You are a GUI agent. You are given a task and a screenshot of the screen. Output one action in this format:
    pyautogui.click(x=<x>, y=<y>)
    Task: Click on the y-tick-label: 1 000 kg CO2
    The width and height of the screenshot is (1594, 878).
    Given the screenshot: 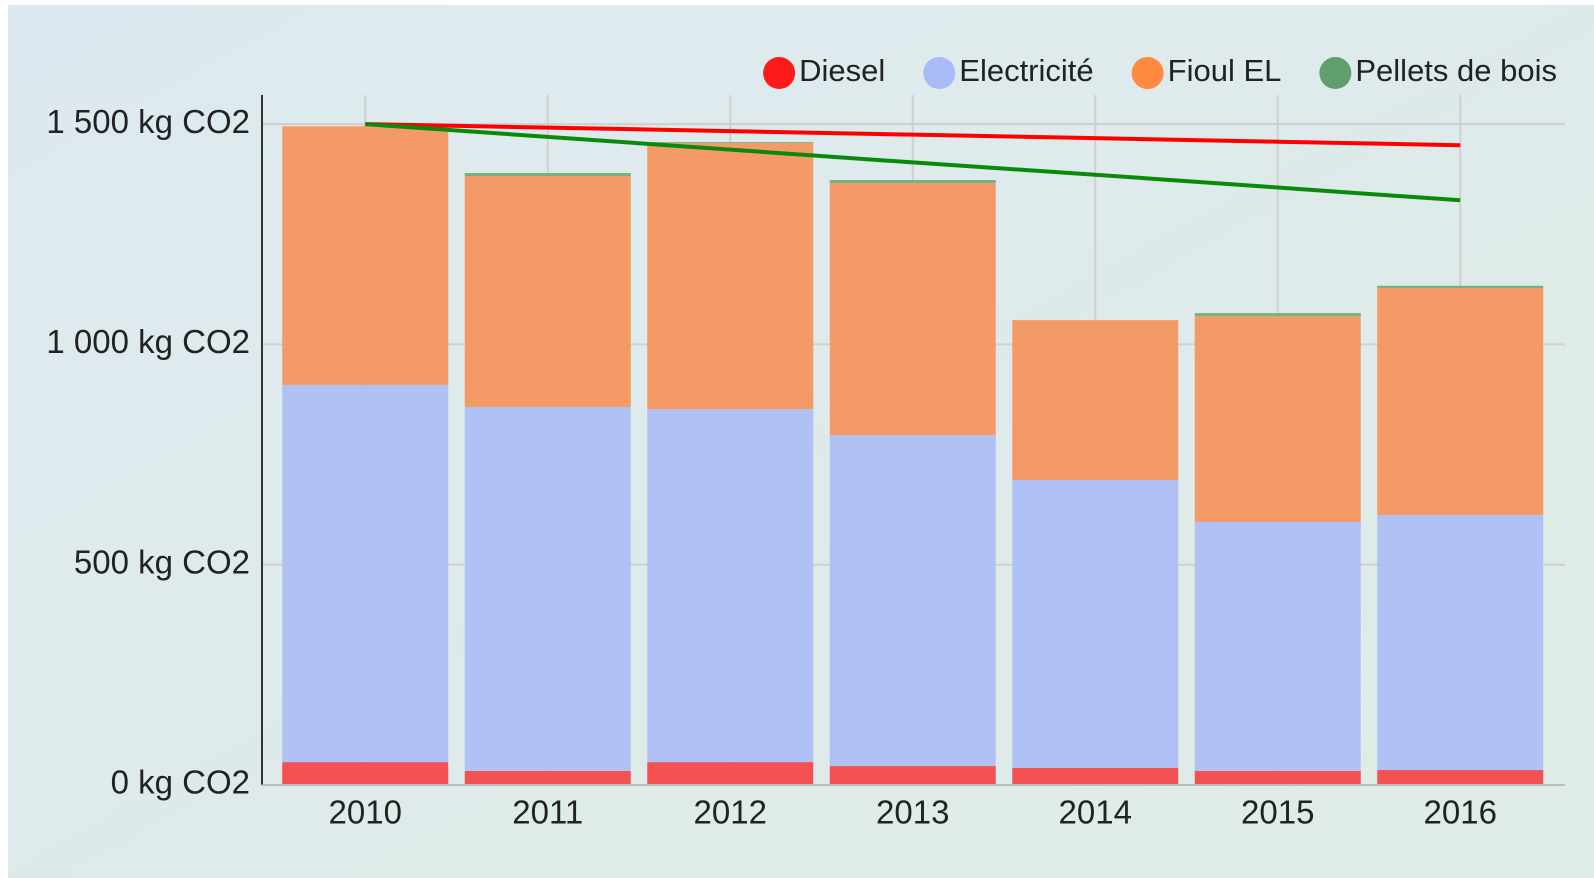 What is the action you would take?
    pyautogui.click(x=148, y=341)
    